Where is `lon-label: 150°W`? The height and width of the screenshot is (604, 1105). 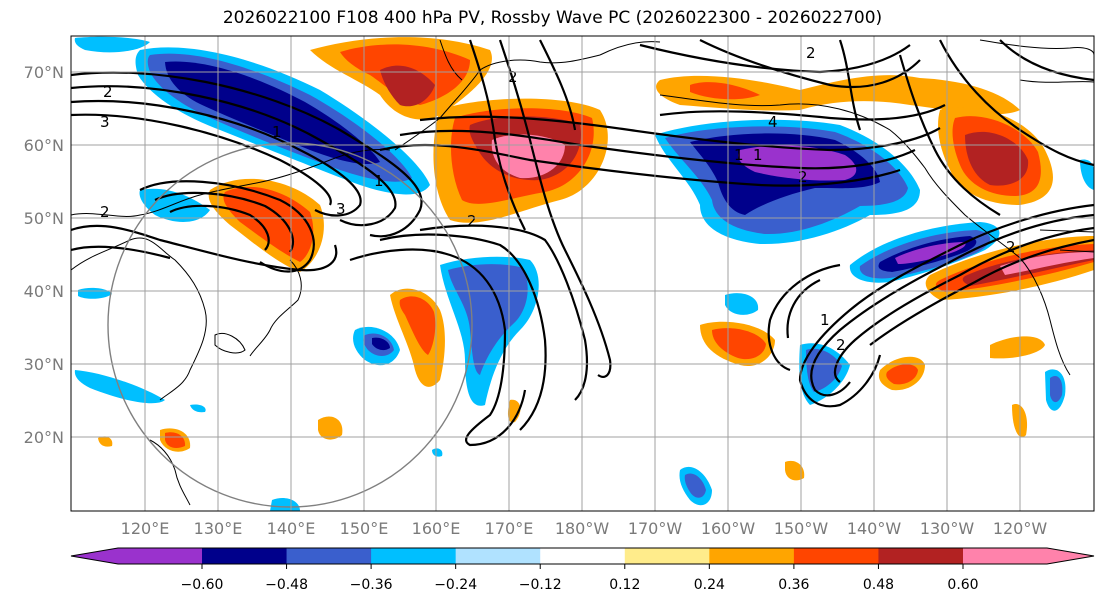
lon-label: 150°W is located at coordinates (801, 528).